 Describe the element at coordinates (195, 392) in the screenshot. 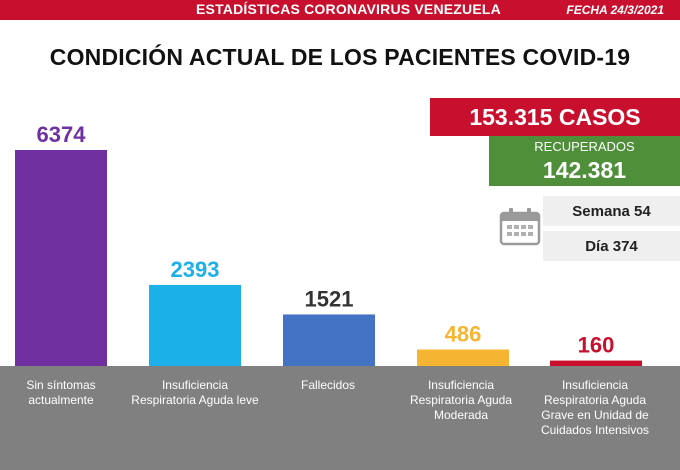

I see `category-label-1: Insuficiencia Respiratoria Aguda leve` at that location.